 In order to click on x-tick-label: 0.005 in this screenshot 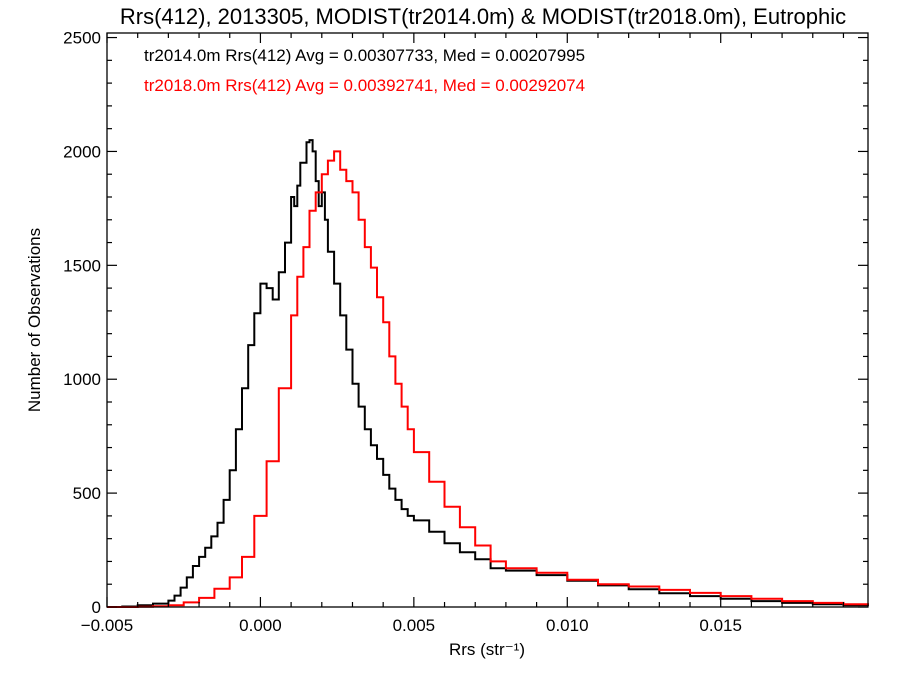, I will do `click(414, 625)`.